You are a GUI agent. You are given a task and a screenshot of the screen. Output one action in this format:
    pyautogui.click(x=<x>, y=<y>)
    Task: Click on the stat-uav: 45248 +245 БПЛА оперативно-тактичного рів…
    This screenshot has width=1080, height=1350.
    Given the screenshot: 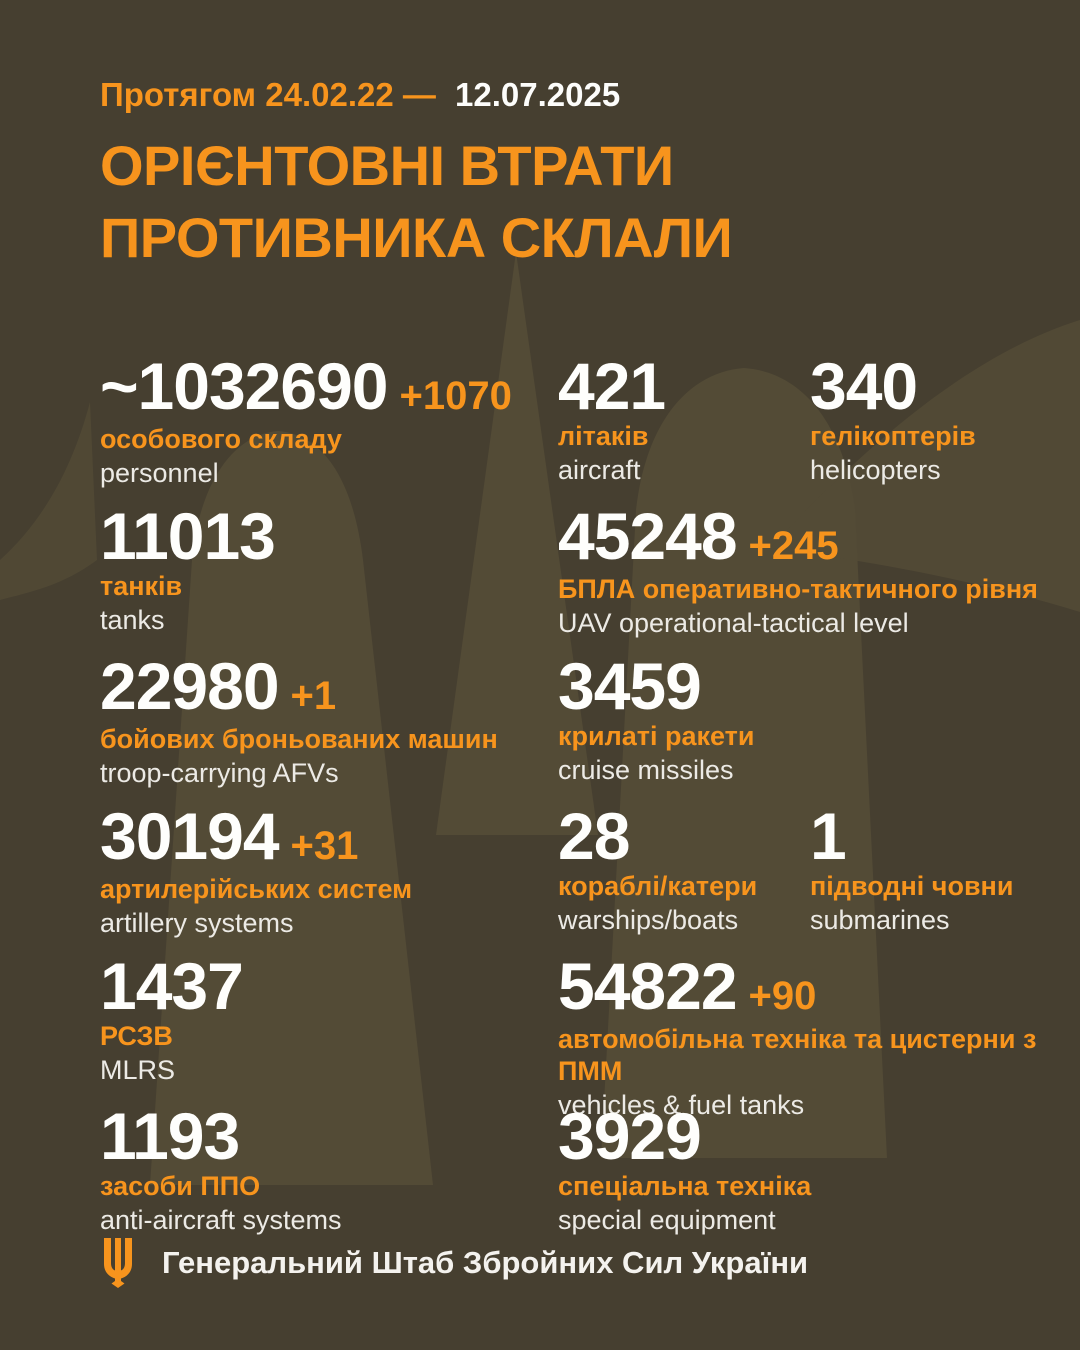 What is the action you would take?
    pyautogui.click(x=808, y=569)
    